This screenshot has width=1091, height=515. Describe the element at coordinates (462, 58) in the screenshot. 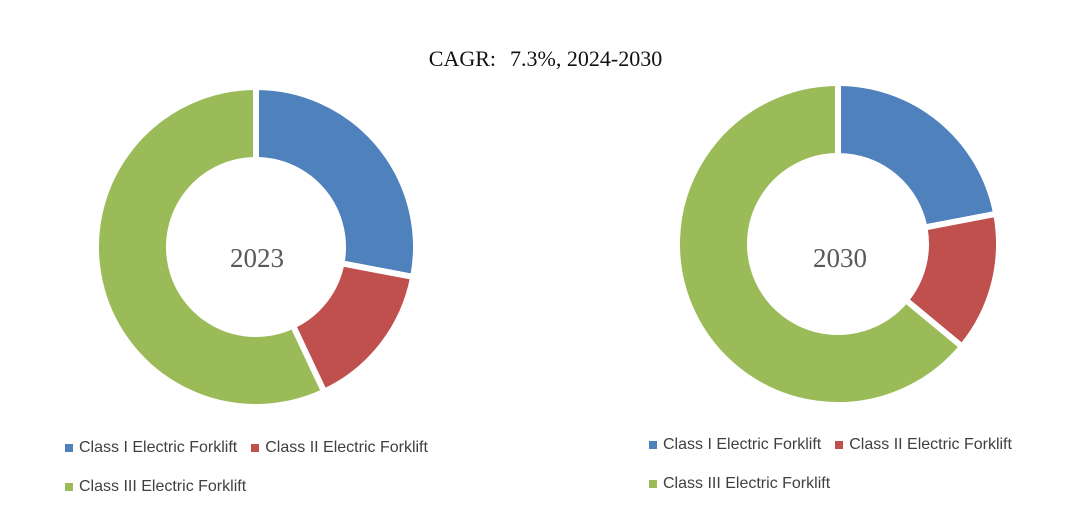

I see `cagr-label: CAGR:` at that location.